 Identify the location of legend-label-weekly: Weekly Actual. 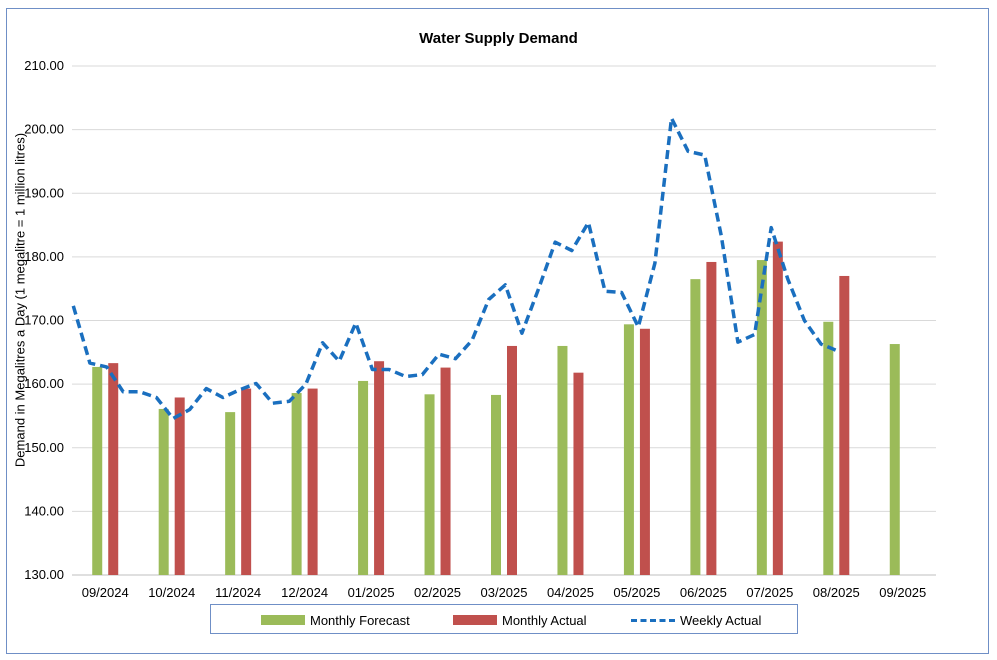
(721, 620).